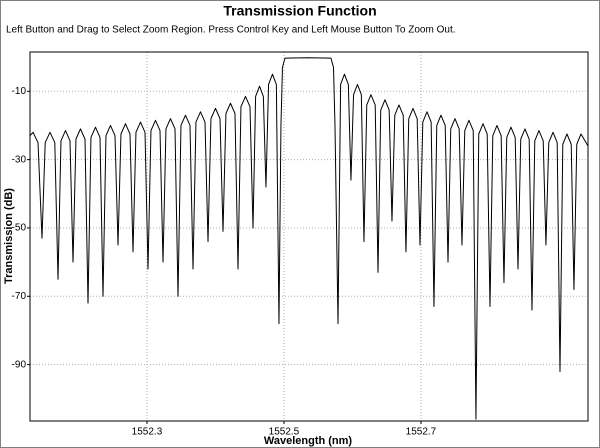 Image resolution: width=600 pixels, height=448 pixels. What do you see at coordinates (19, 364) in the screenshot?
I see `y-tick-label: -90` at bounding box center [19, 364].